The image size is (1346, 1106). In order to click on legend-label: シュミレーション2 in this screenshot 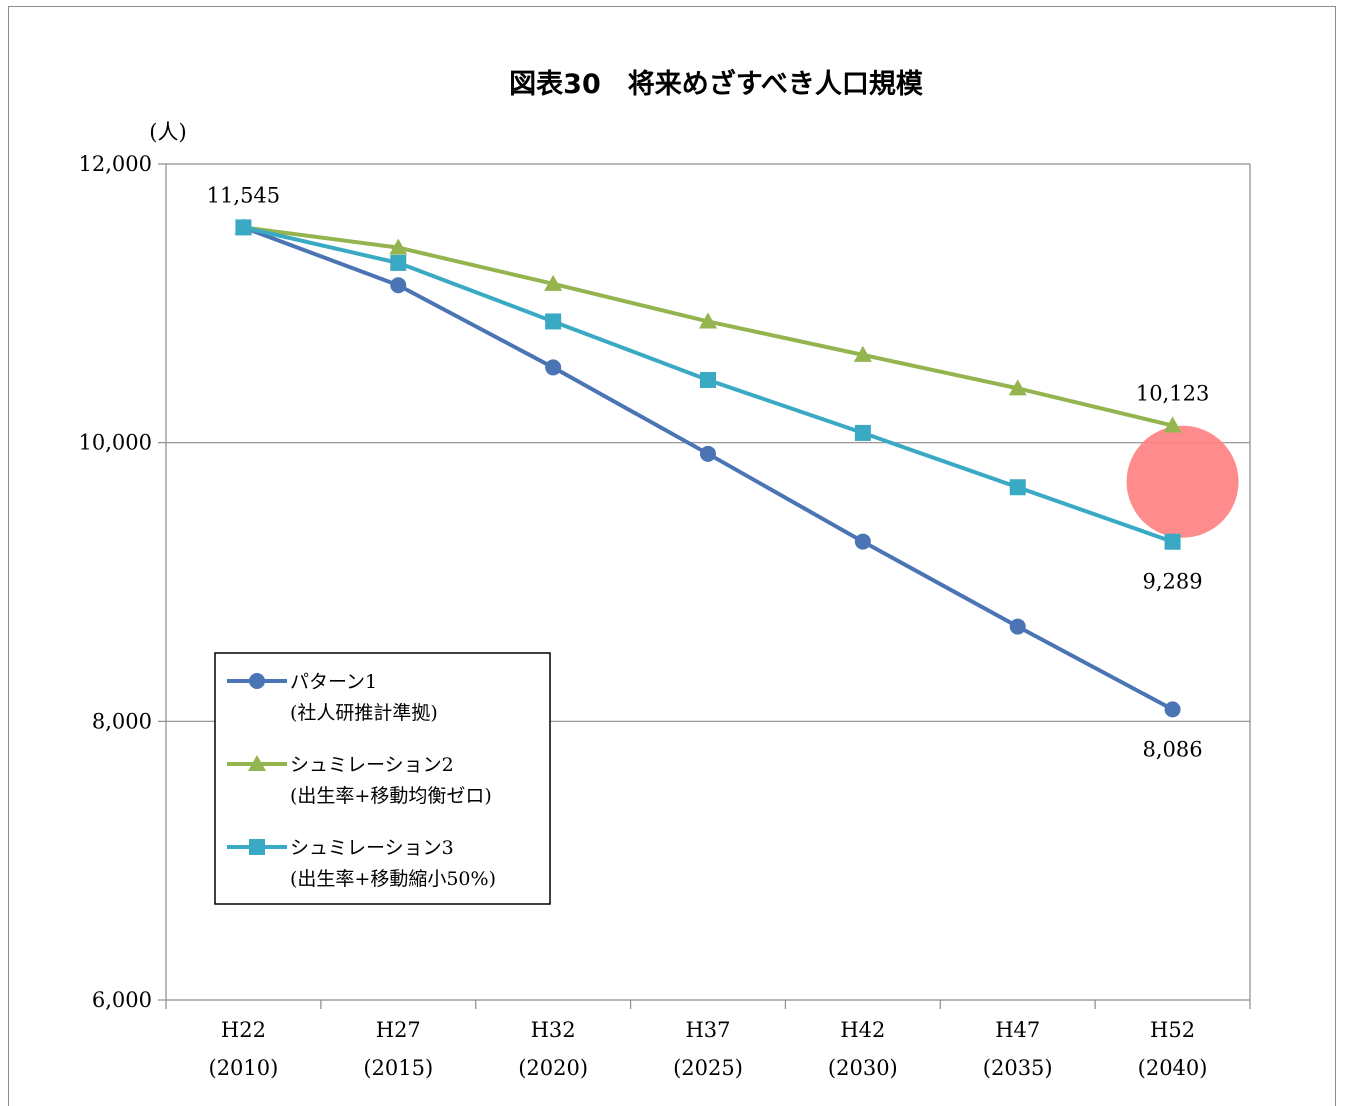, I will do `click(372, 765)`.